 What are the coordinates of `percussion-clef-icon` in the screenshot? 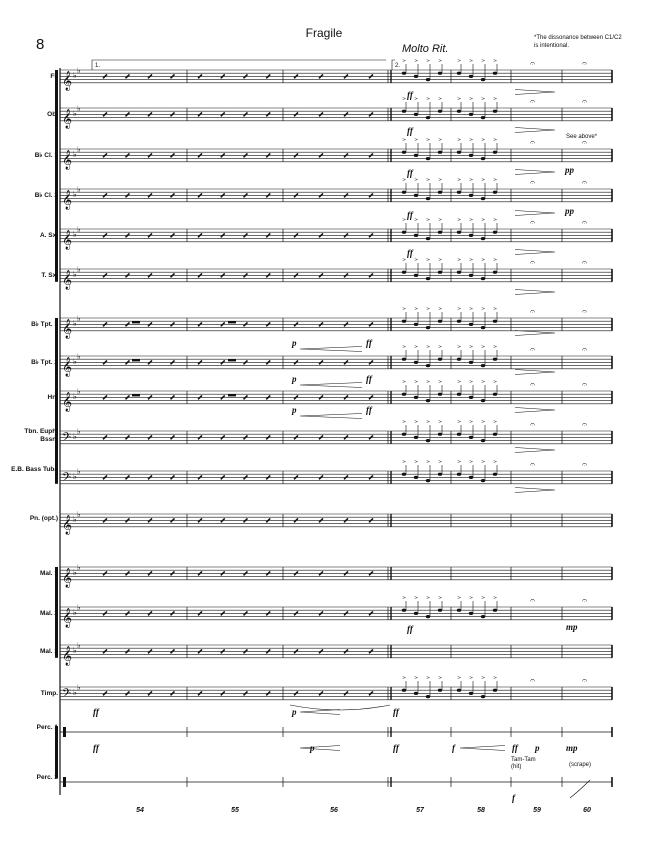 It's located at (64, 732).